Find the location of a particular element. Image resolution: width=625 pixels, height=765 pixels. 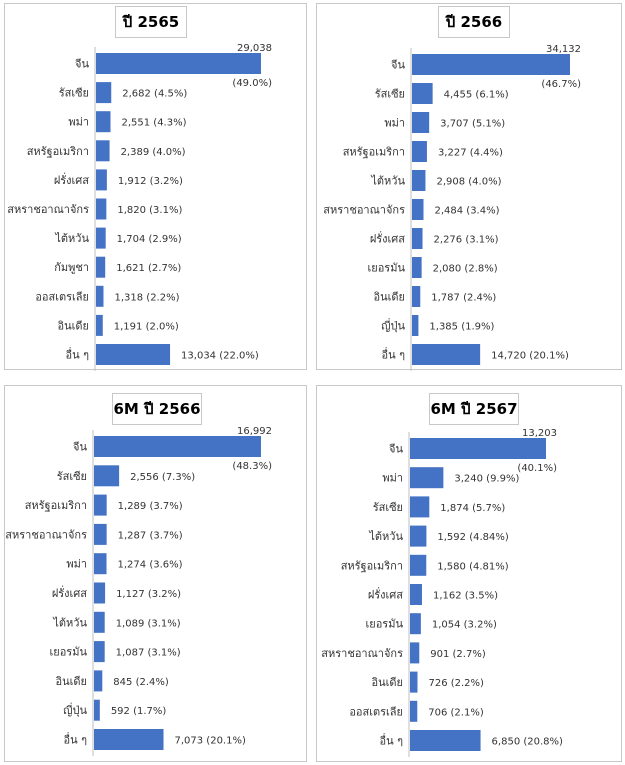

data-label: 1,621 (2.7%) is located at coordinates (148, 268).